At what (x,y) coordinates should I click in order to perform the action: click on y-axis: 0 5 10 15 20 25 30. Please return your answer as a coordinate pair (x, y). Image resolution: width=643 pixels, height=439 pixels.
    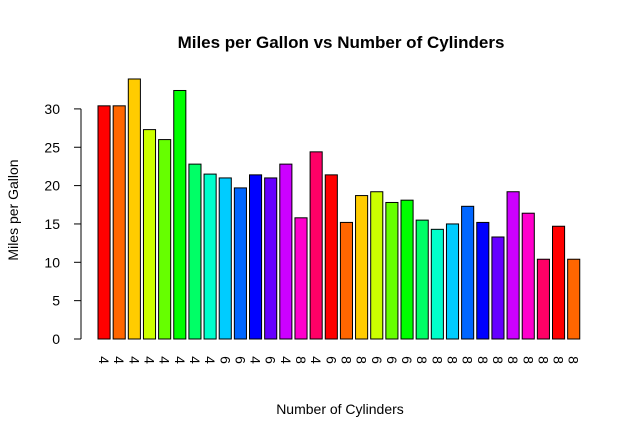
    Looking at the image, I should click on (63, 224).